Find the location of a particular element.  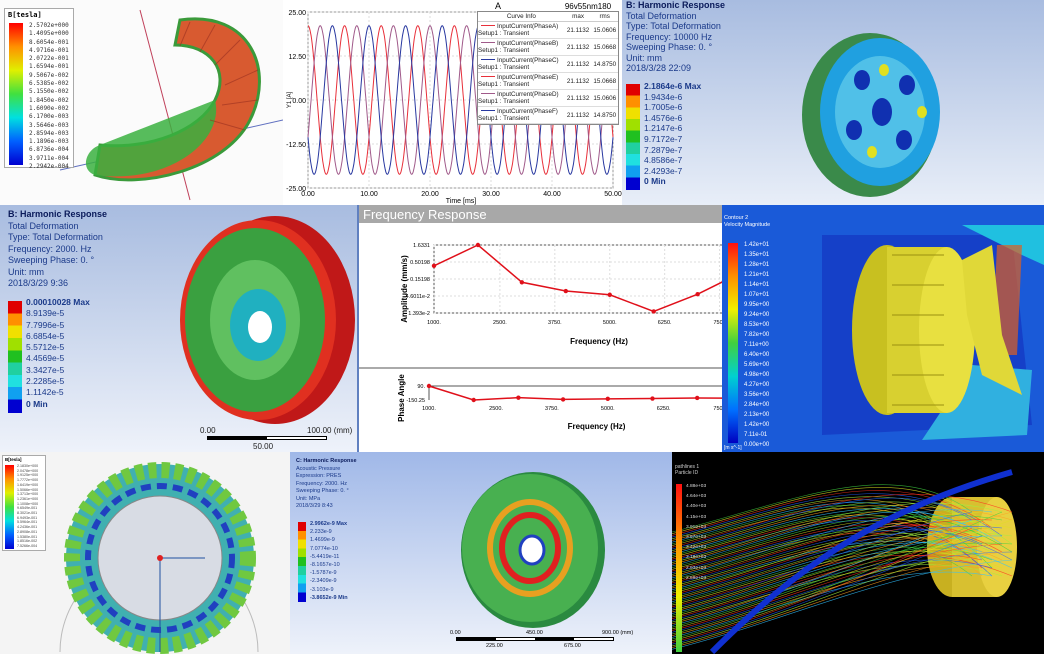

legend-value: 7.11e+00 is located at coordinates (756, 345).